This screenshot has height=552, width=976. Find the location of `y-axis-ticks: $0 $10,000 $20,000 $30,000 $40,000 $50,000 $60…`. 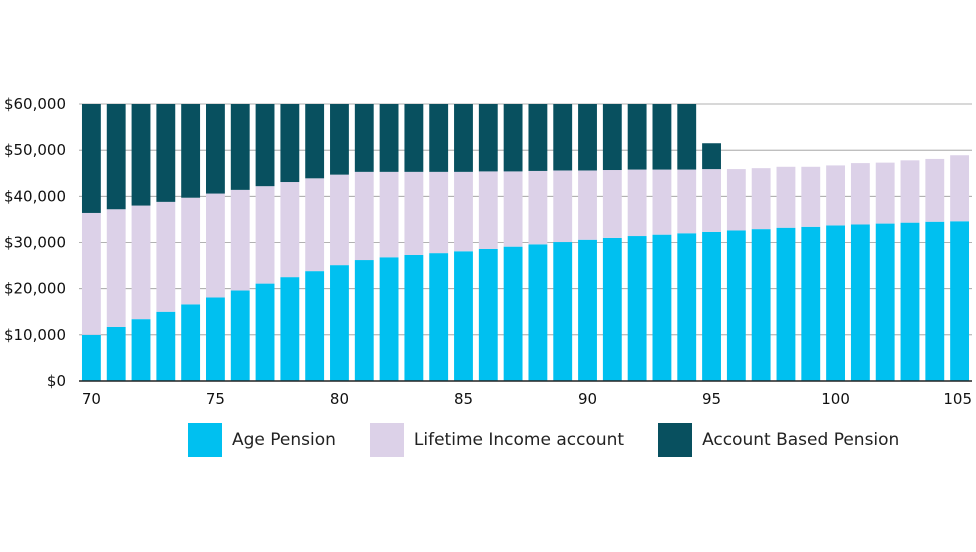

y-axis-ticks: $0 $10,000 $20,000 $30,000 $40,000 $50,000 $60… is located at coordinates (35, 242).